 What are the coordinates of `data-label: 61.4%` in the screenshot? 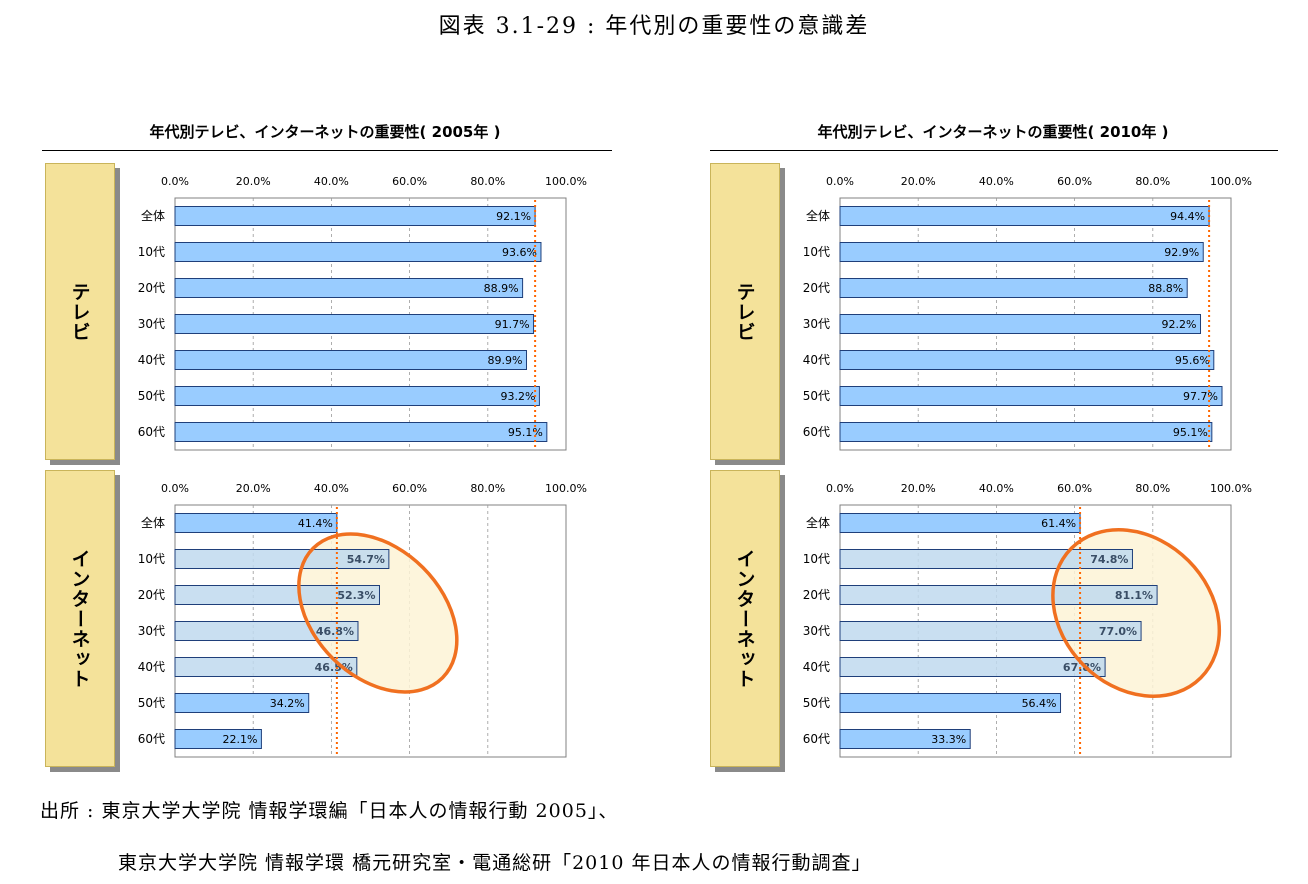 It's located at (1058, 523).